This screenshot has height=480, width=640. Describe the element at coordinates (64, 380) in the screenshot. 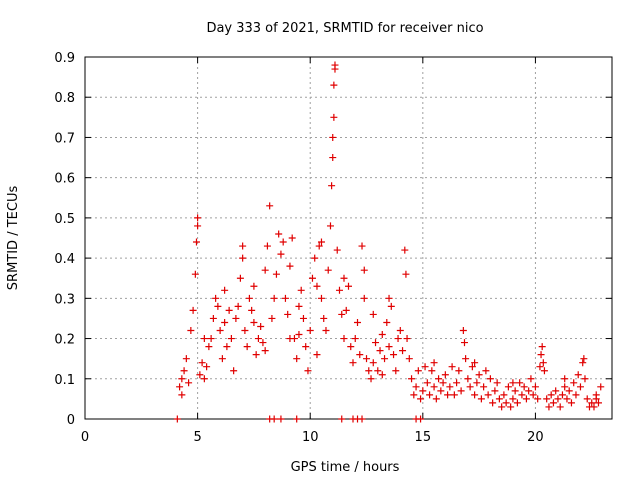

I see `y-tick-label: 0.1` at that location.